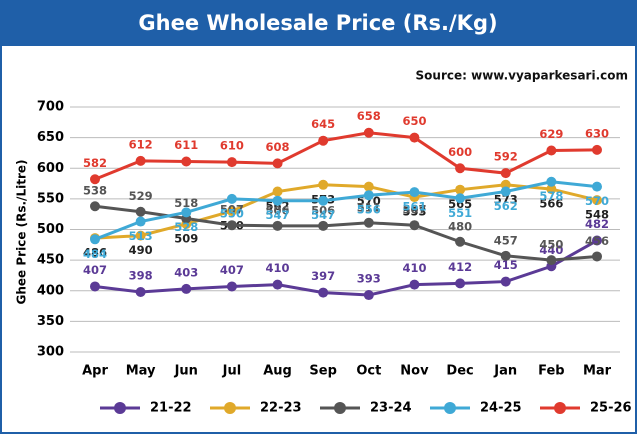 The height and width of the screenshot is (434, 637). Describe the element at coordinates (460, 213) in the screenshot. I see `data-label: 551` at that location.